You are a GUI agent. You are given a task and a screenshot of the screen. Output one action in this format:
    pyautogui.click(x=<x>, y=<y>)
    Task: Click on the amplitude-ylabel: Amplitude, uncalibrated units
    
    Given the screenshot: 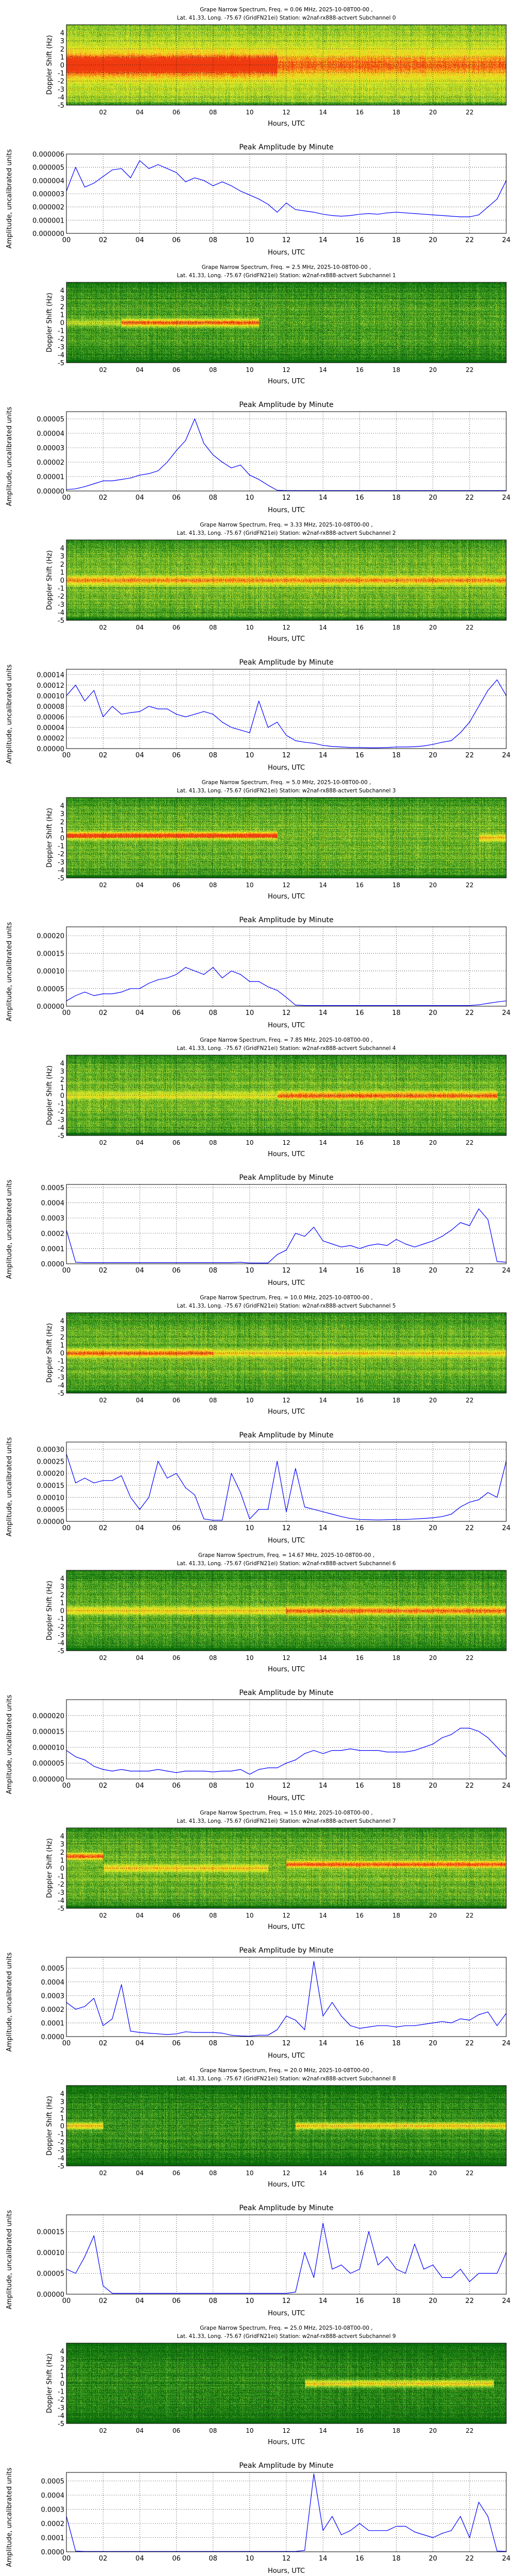 What is the action you would take?
    pyautogui.click(x=9, y=199)
    